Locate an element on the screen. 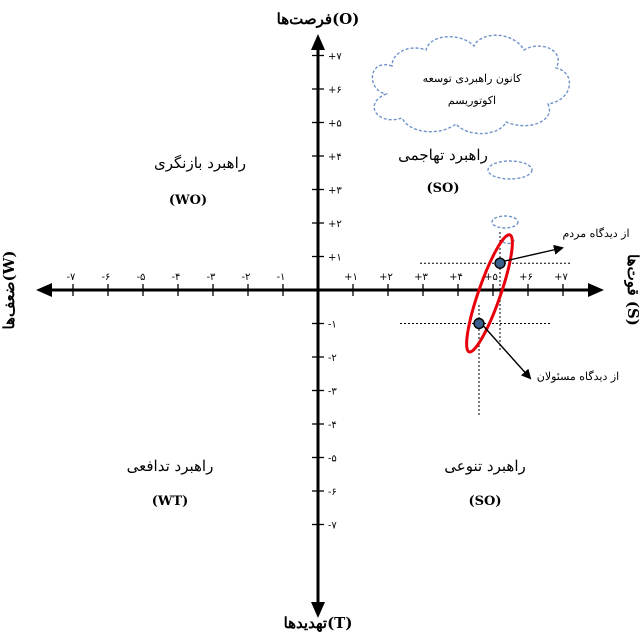 The image size is (643, 637). y-tick-label-up-2: +۲ is located at coordinates (335, 224).